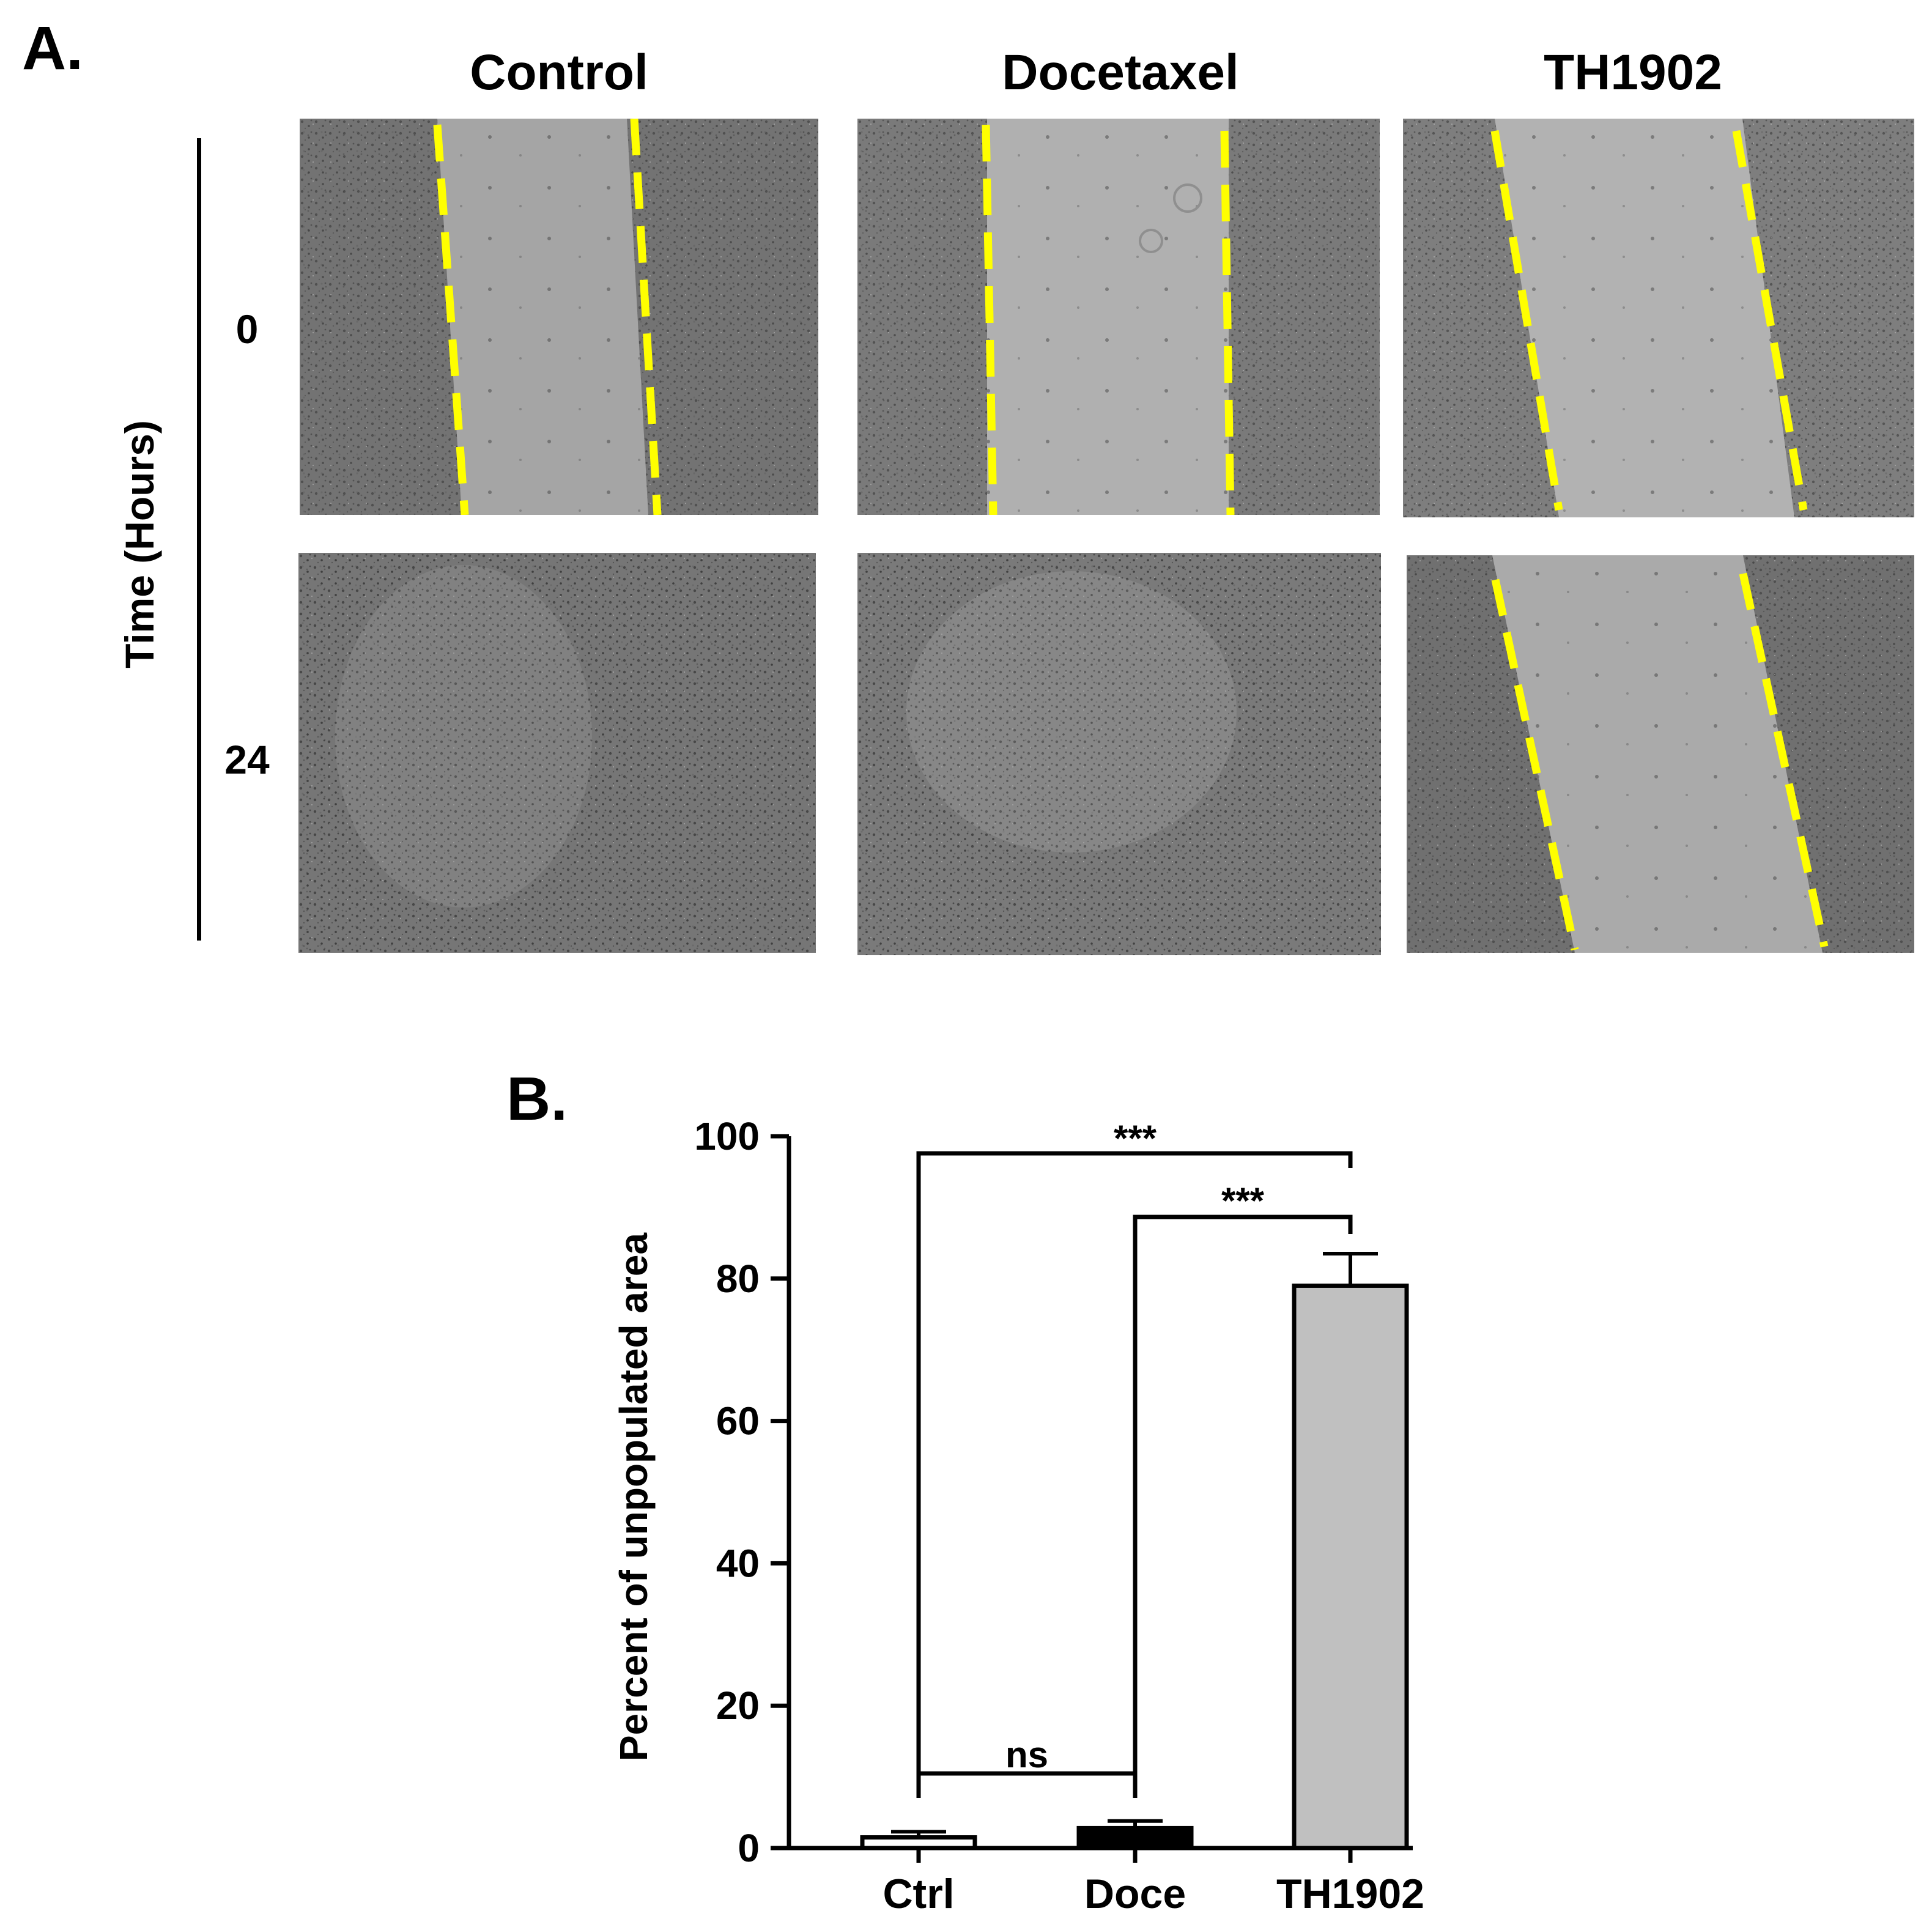 This screenshot has height=1919, width=1932. I want to click on micrograph-docetaxel-24h-image, so click(1119, 754).